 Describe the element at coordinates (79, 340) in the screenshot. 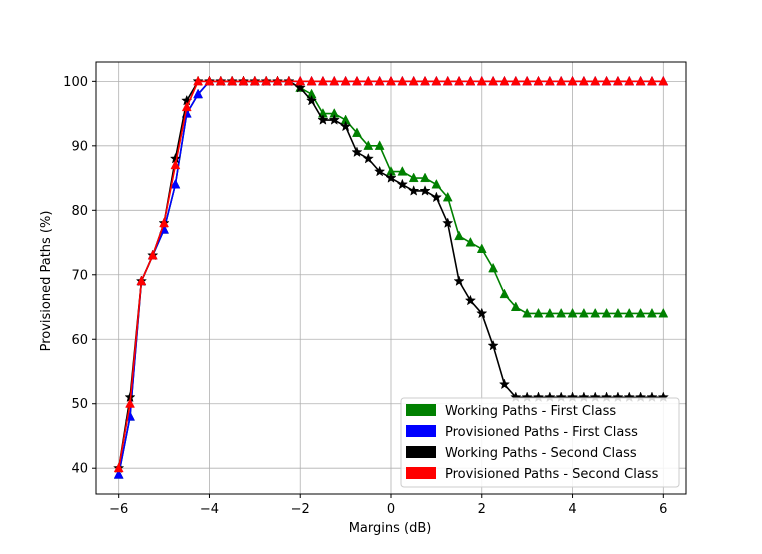

I see `y-tick-label: 60` at that location.